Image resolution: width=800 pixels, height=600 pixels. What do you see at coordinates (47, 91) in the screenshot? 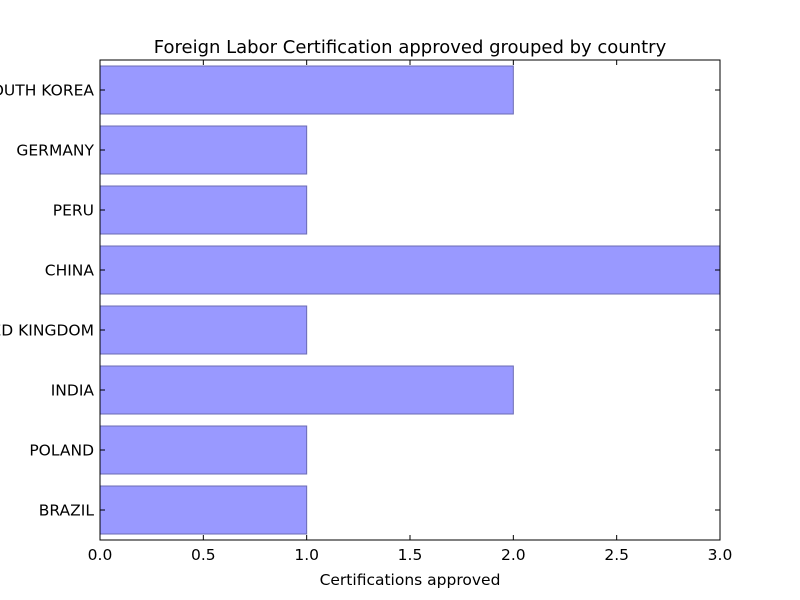
I see `y-tick-label: SOUTH KOREA` at bounding box center [47, 91].